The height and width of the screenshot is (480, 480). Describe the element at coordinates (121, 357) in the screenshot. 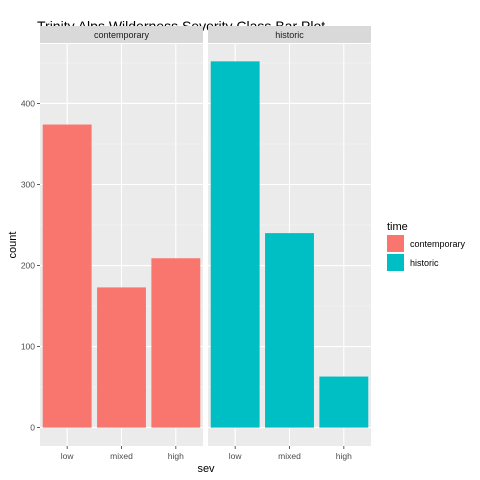

I see `bar-contemporary-mixed` at that location.